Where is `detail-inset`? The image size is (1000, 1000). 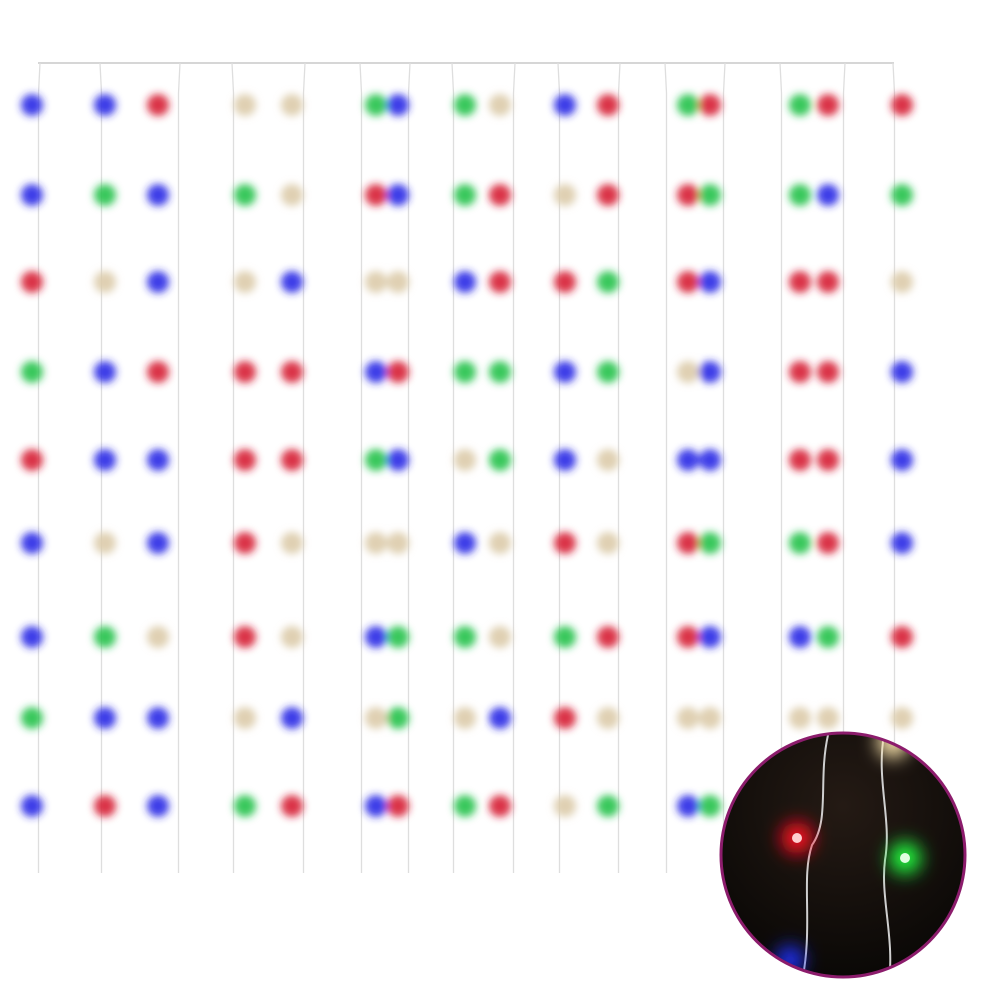
detail-inset is located at coordinates (843, 855).